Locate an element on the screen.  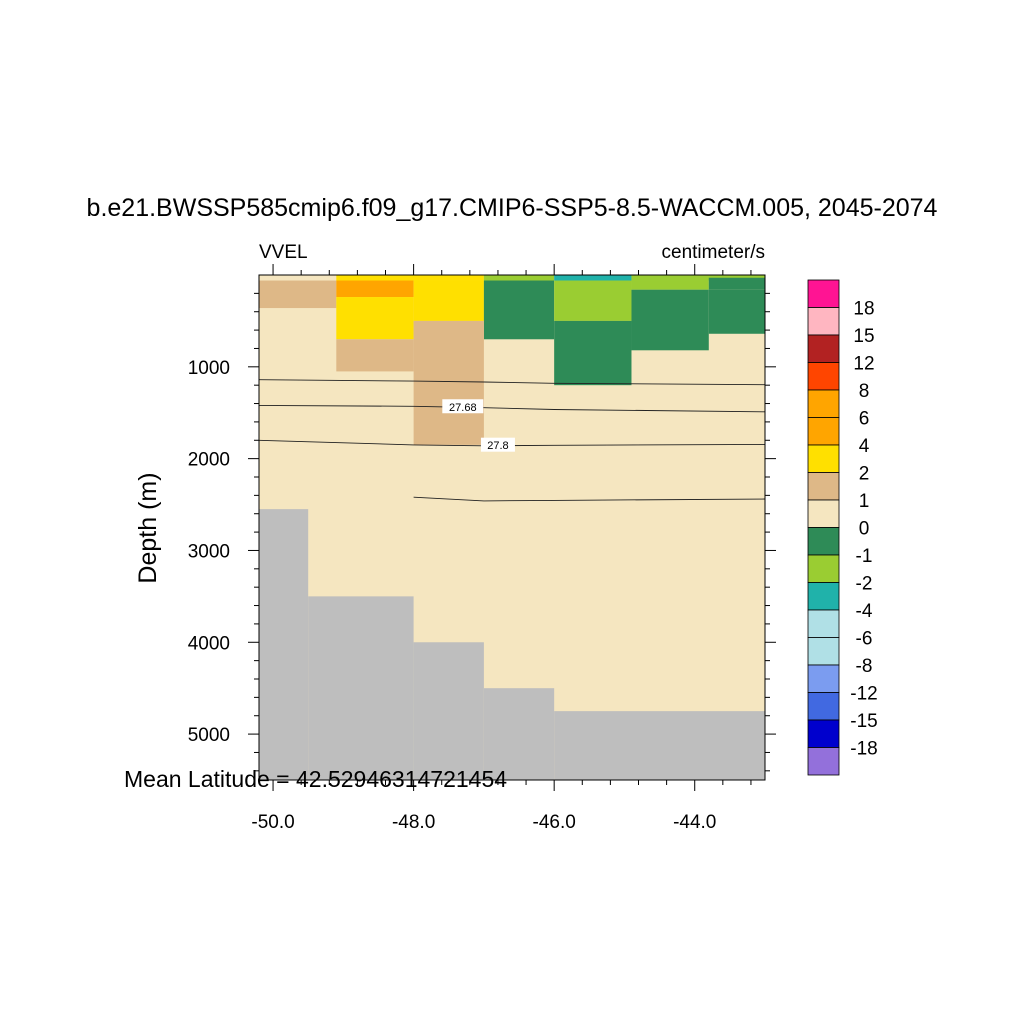
mean-latitude-footer: Mean Latitude = 42.52946314721454 is located at coordinates (315, 779).